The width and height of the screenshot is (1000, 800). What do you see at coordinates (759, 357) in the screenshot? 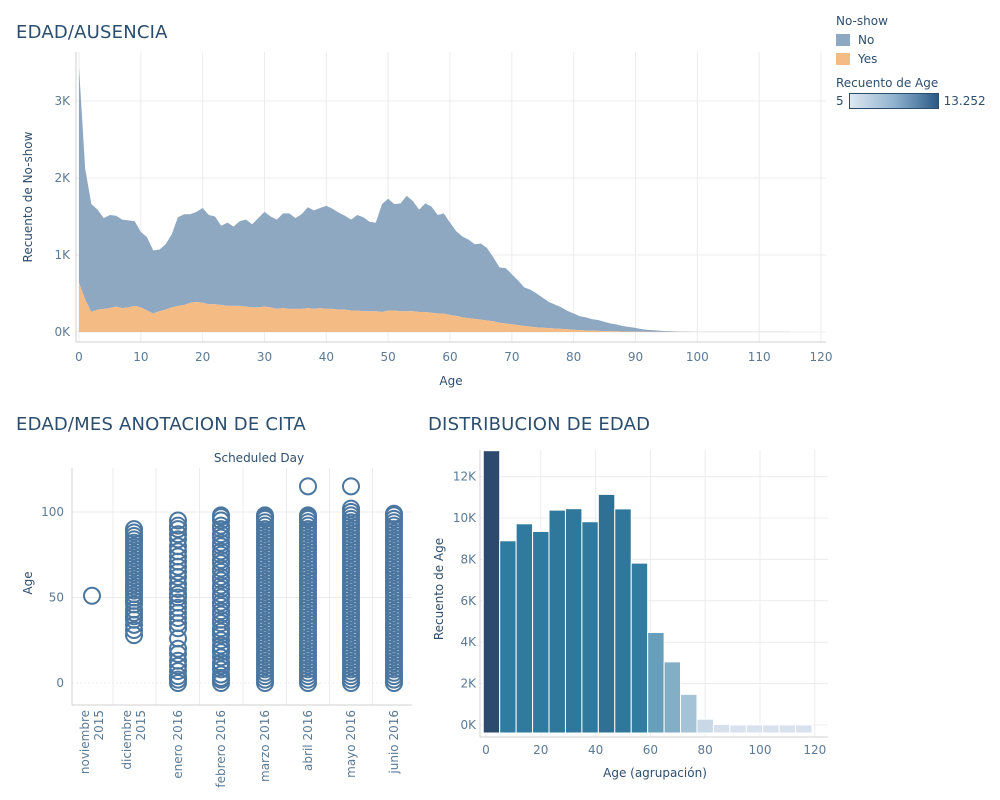
I see `area-x-tick-label: 110` at bounding box center [759, 357].